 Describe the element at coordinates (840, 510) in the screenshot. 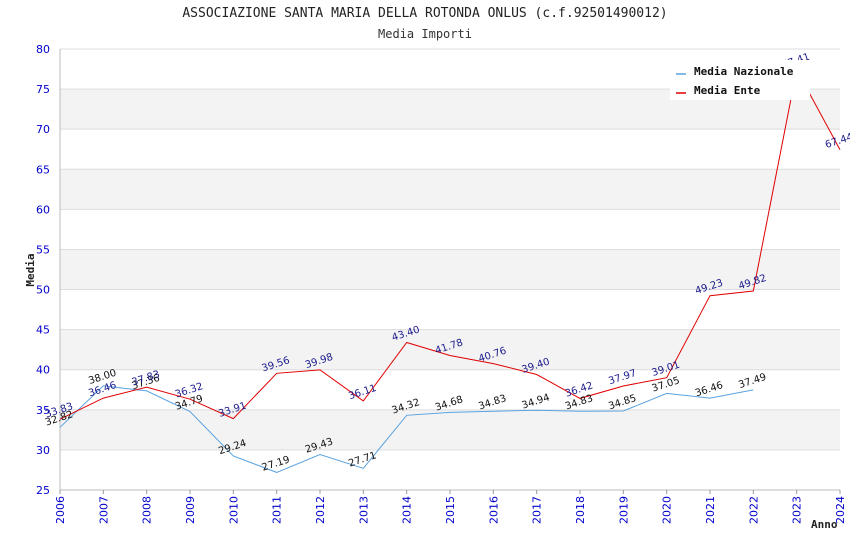

I see `x-tick-label: 2024` at that location.